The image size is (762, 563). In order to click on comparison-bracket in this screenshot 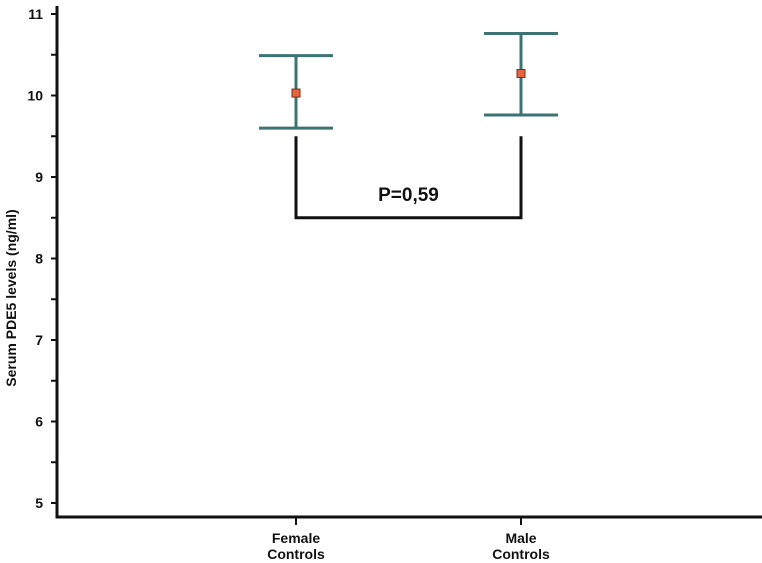, I will do `click(408, 178)`.